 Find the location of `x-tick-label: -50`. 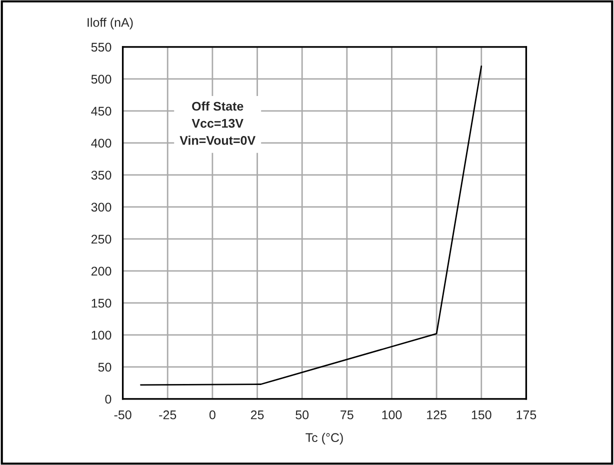

x-tick-label: -50 is located at coordinates (123, 415).